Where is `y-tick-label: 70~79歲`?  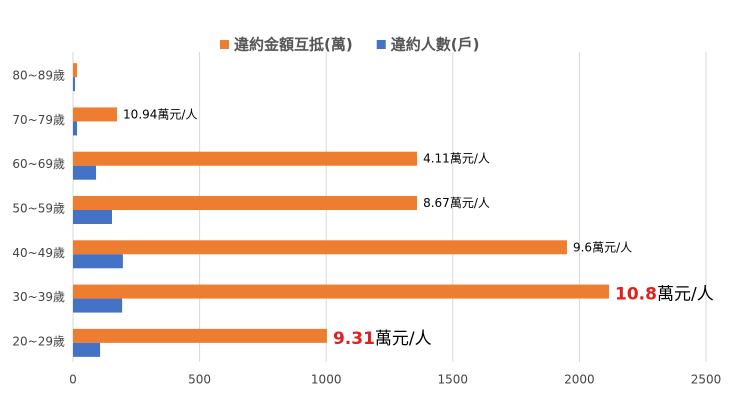
y-tick-label: 70~79歲 is located at coordinates (38, 120).